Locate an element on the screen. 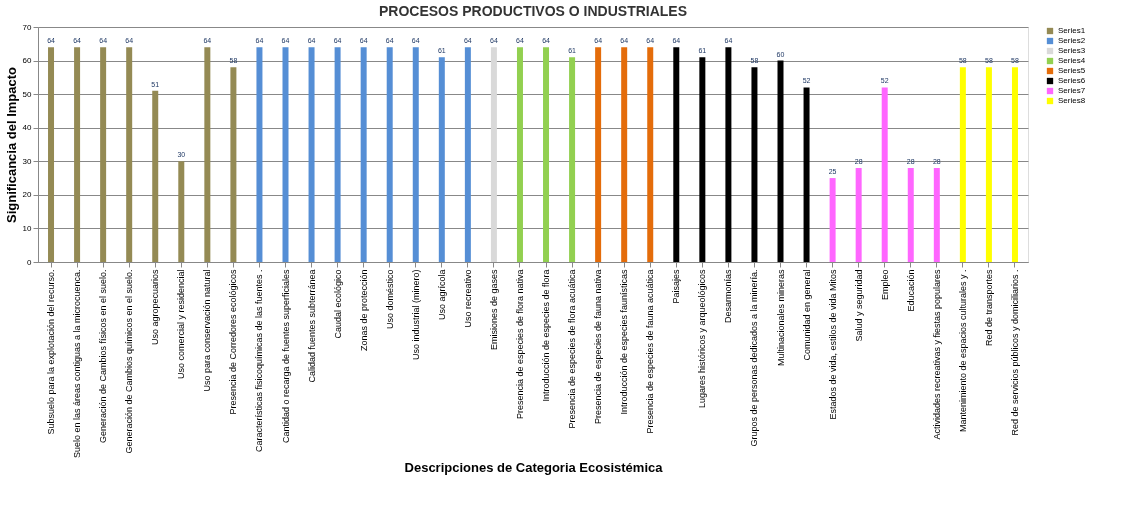  x-tick-label: Subsuelo para la explotación del recurso. is located at coordinates (51, 352).